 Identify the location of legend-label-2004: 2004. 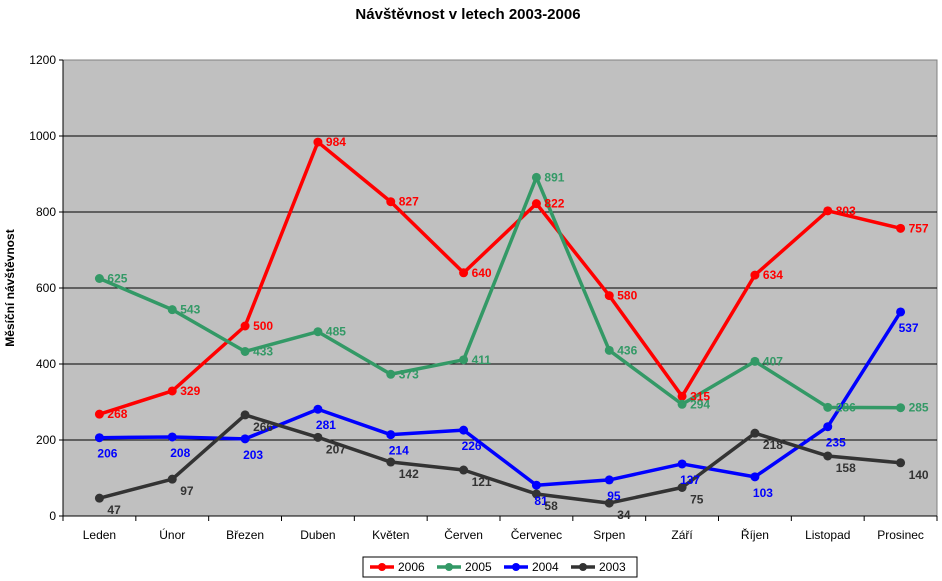
(545, 567).